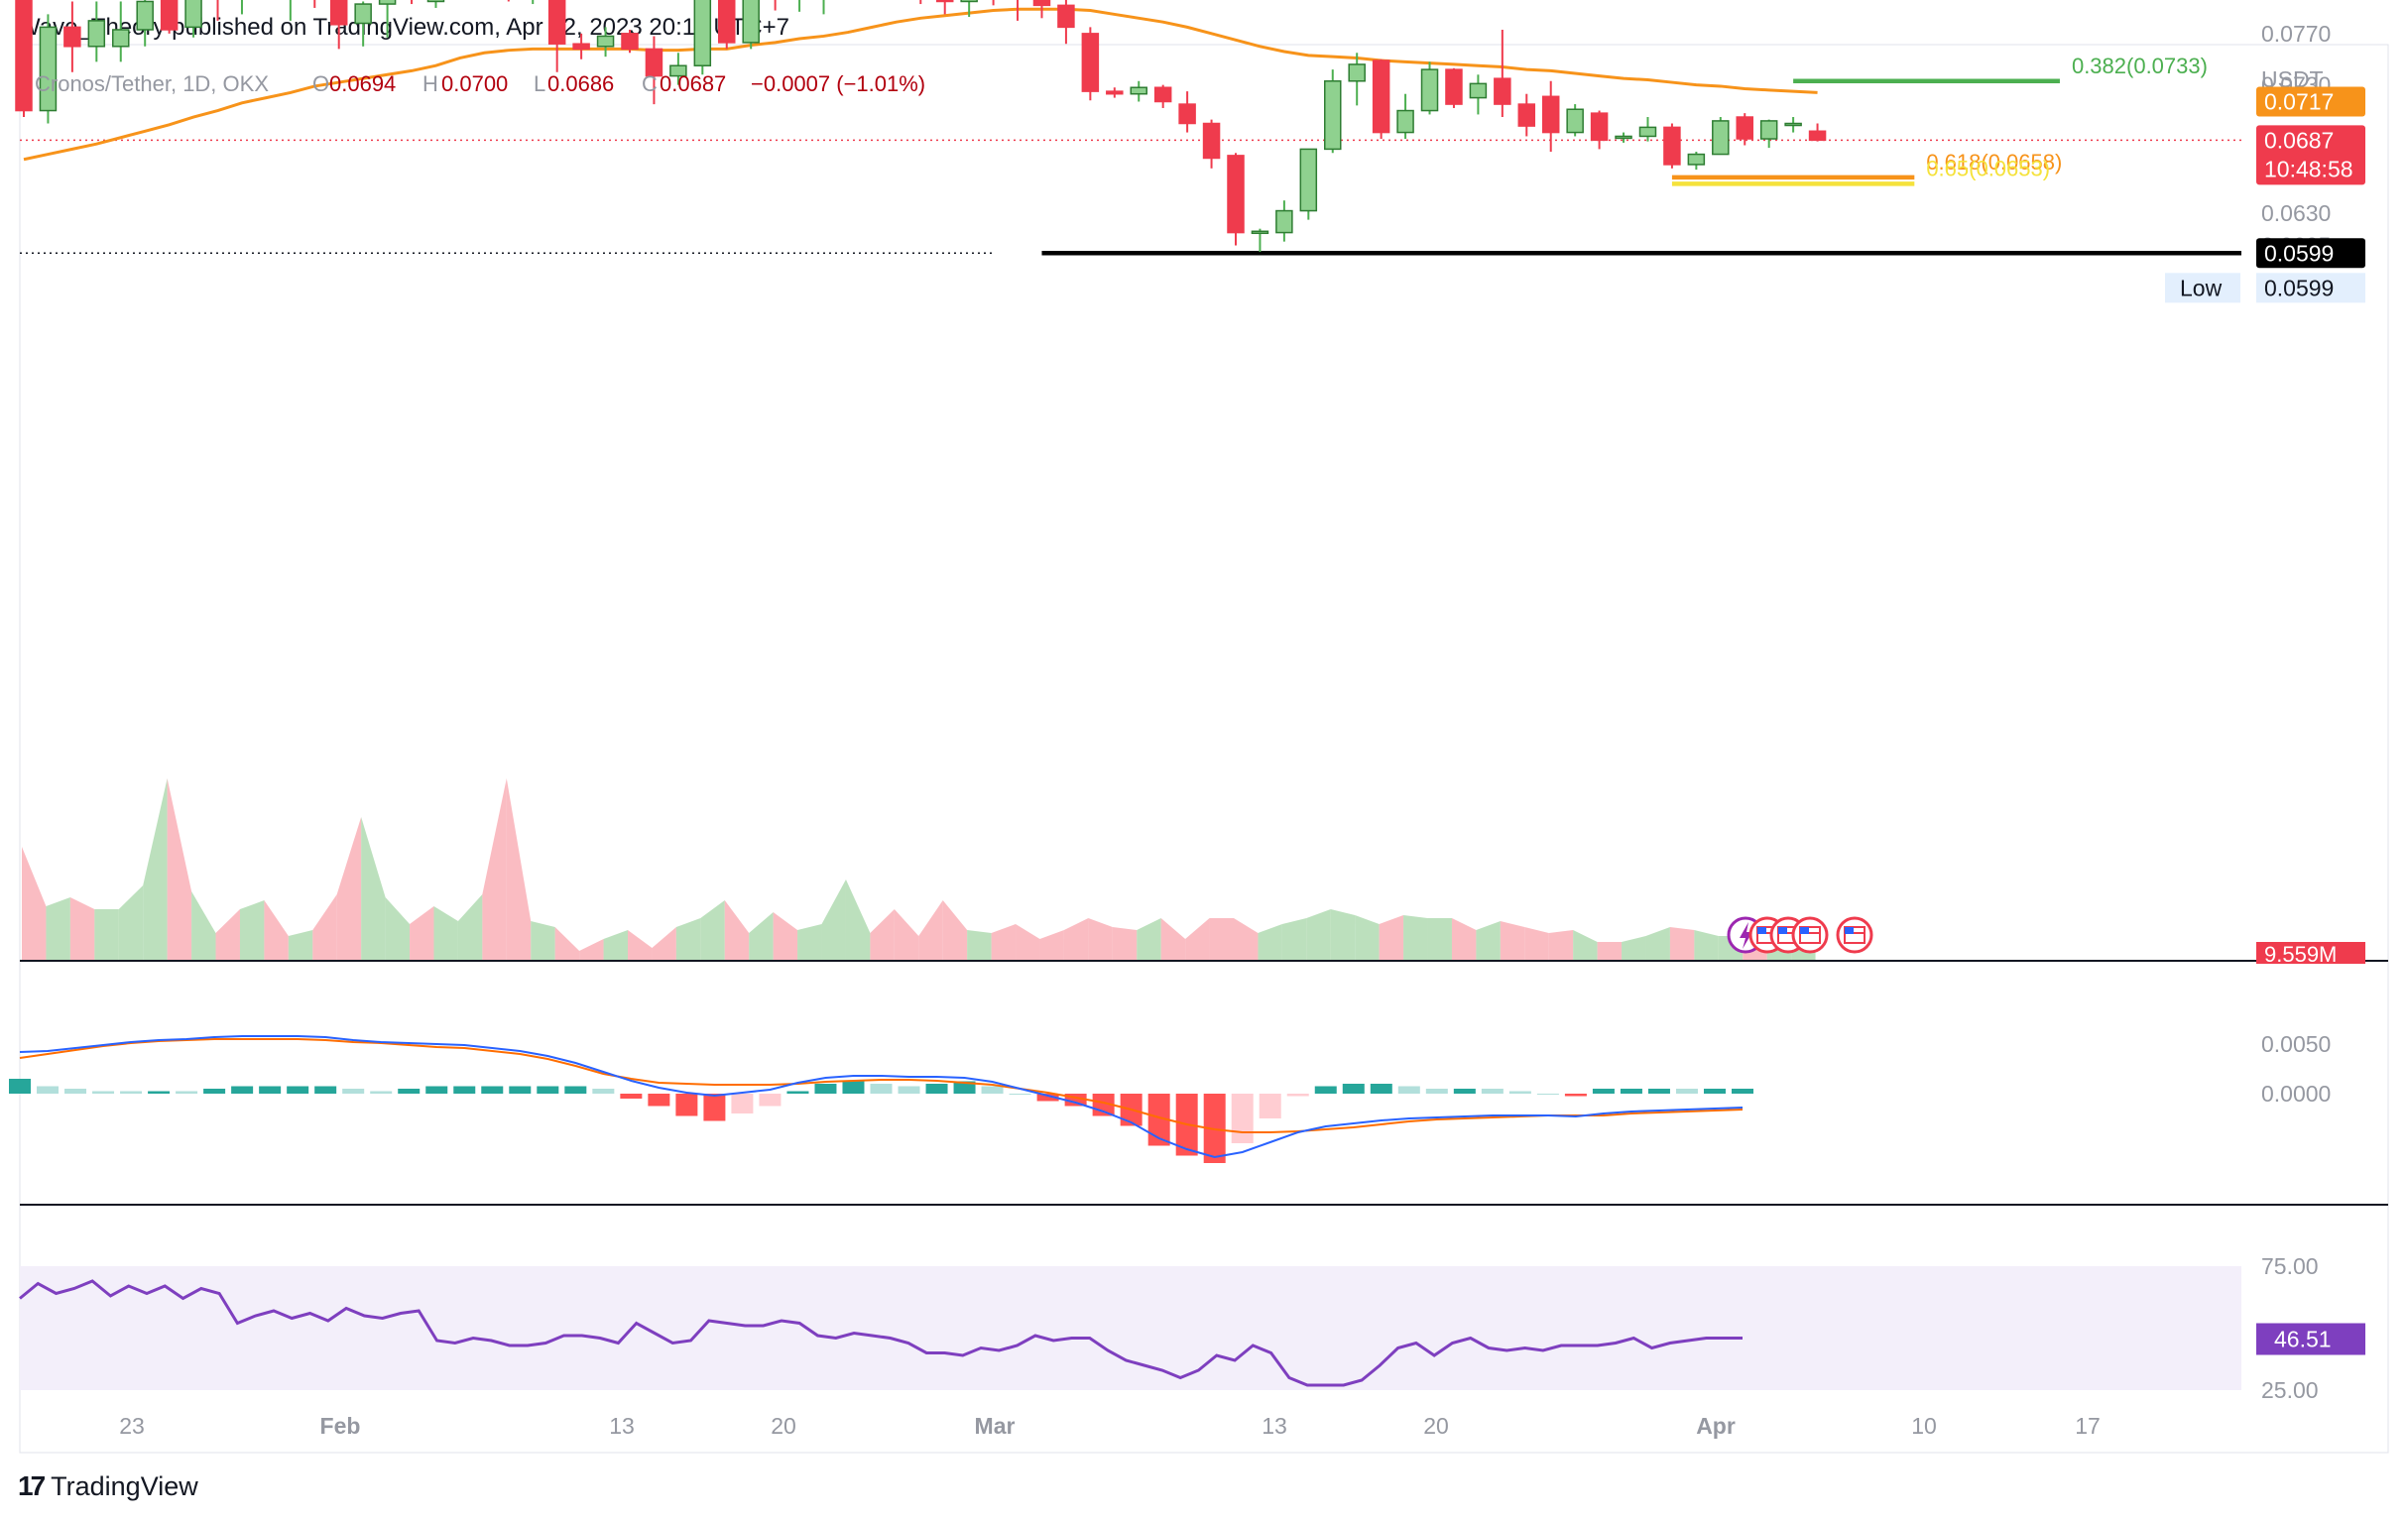 Image resolution: width=2408 pixels, height=1521 pixels. Describe the element at coordinates (2299, 140) in the screenshot. I see `price-badge-text: 0.0687` at that location.